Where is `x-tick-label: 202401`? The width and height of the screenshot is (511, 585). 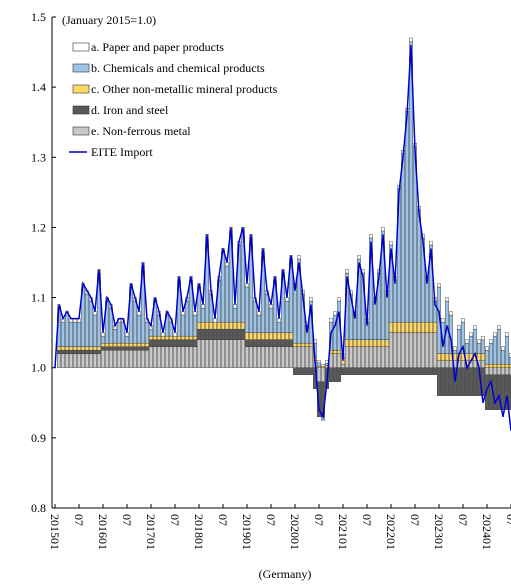
x-tick-label: 202401 is located at coordinates (487, 532).